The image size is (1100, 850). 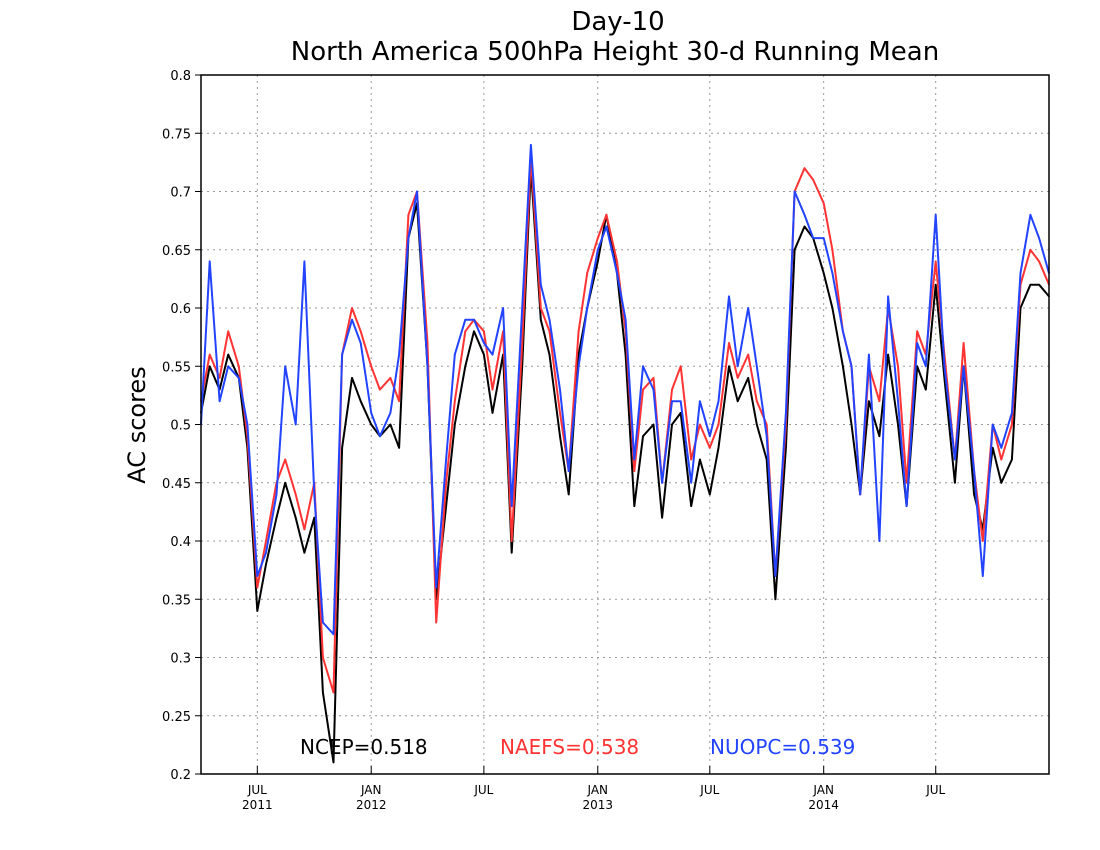 I want to click on y-tick-label: 0.75, so click(x=176, y=134).